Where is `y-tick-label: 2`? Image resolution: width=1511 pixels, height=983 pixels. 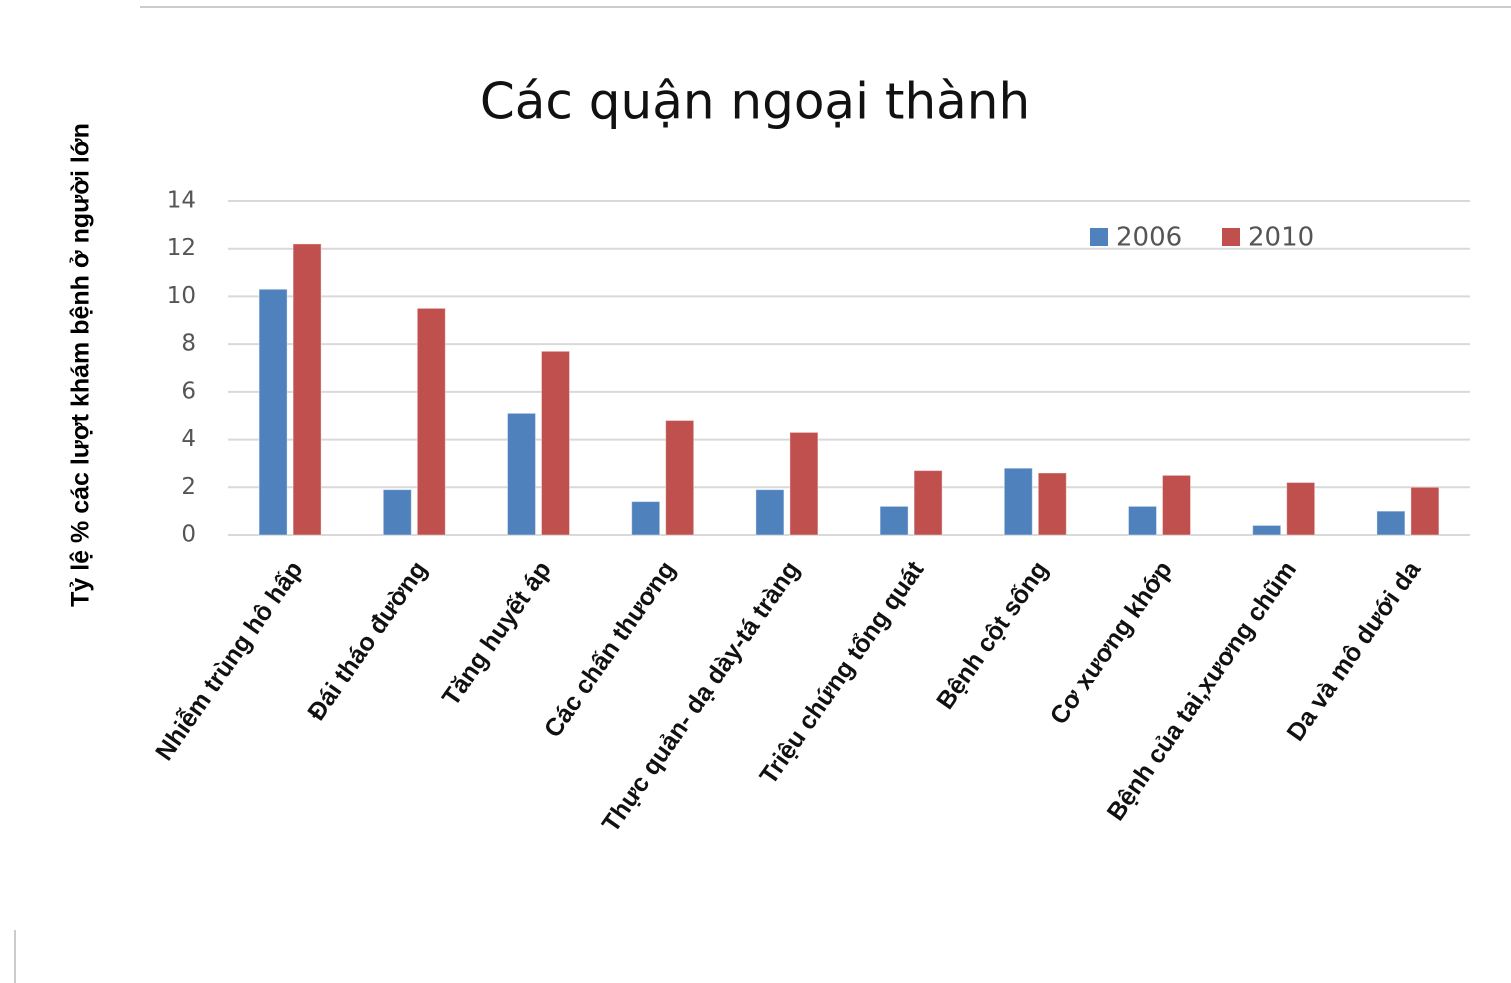
y-tick-label: 2 is located at coordinates (188, 487).